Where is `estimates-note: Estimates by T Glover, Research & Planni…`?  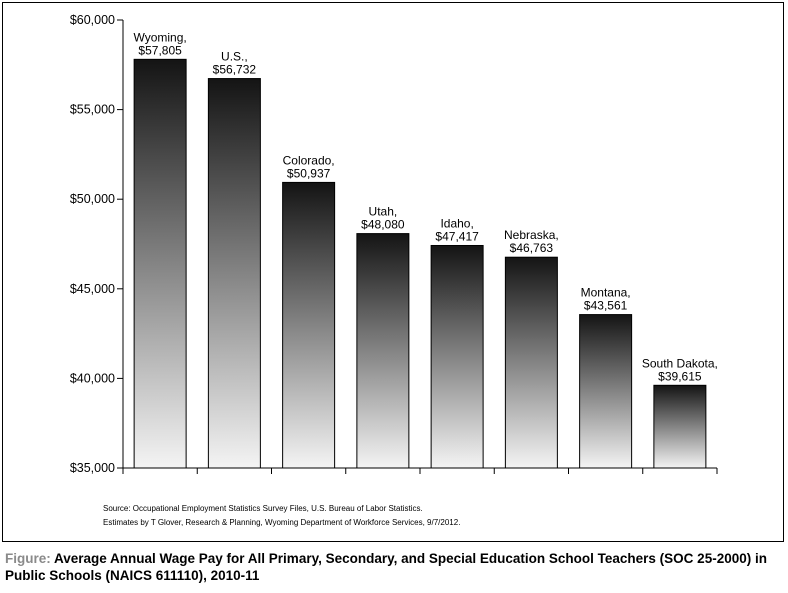
estimates-note: Estimates by T Glover, Research & Planni… is located at coordinates (282, 522).